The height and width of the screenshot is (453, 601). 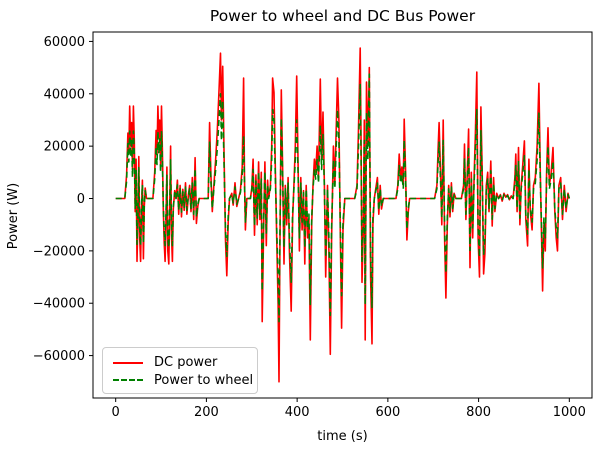 What do you see at coordinates (116, 412) in the screenshot?
I see `x-tick-label: 0` at bounding box center [116, 412].